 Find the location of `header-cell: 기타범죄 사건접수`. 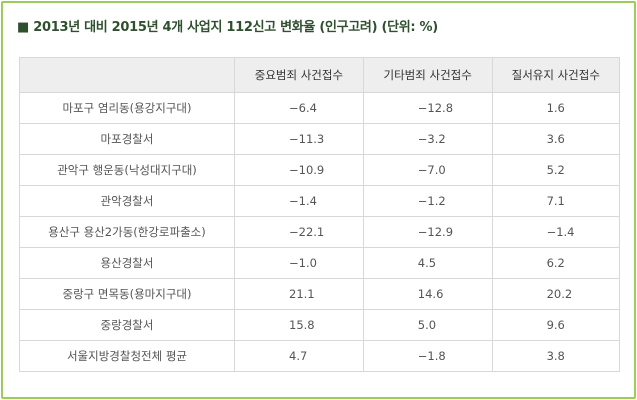

header-cell: 기타범죄 사건접수 is located at coordinates (427, 75).